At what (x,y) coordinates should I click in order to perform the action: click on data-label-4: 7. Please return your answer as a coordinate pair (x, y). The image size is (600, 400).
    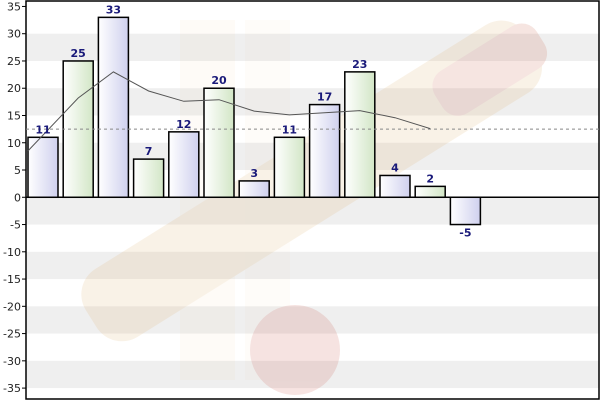
    Looking at the image, I should click on (149, 151).